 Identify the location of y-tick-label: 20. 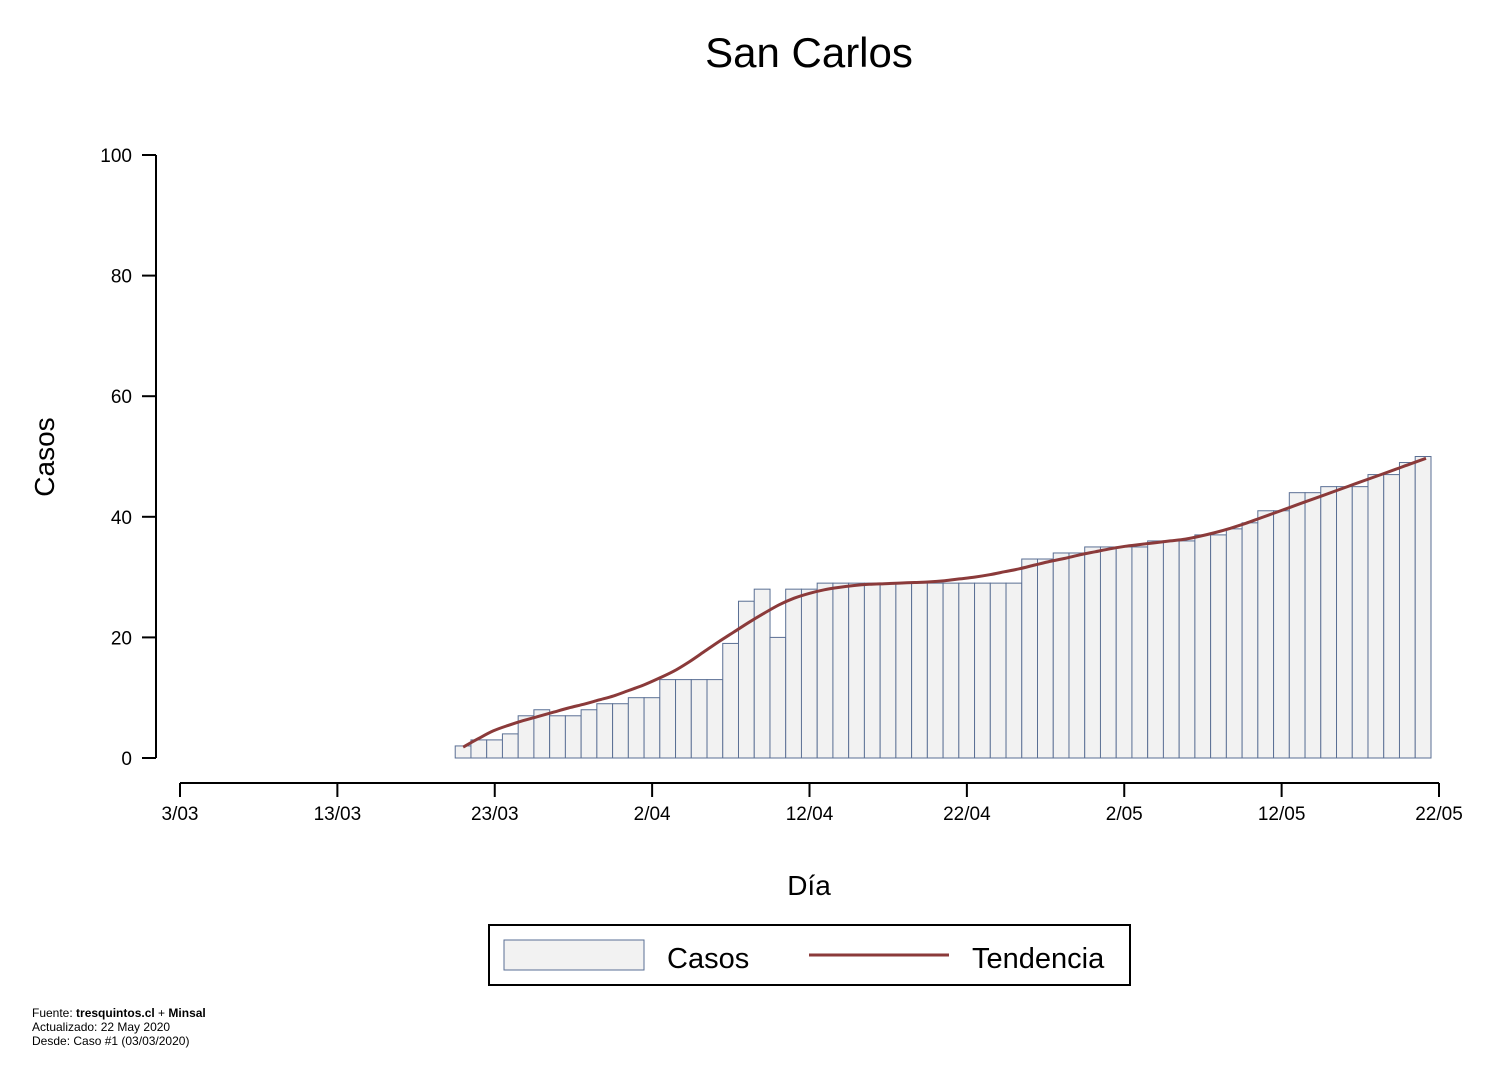
(121, 638).